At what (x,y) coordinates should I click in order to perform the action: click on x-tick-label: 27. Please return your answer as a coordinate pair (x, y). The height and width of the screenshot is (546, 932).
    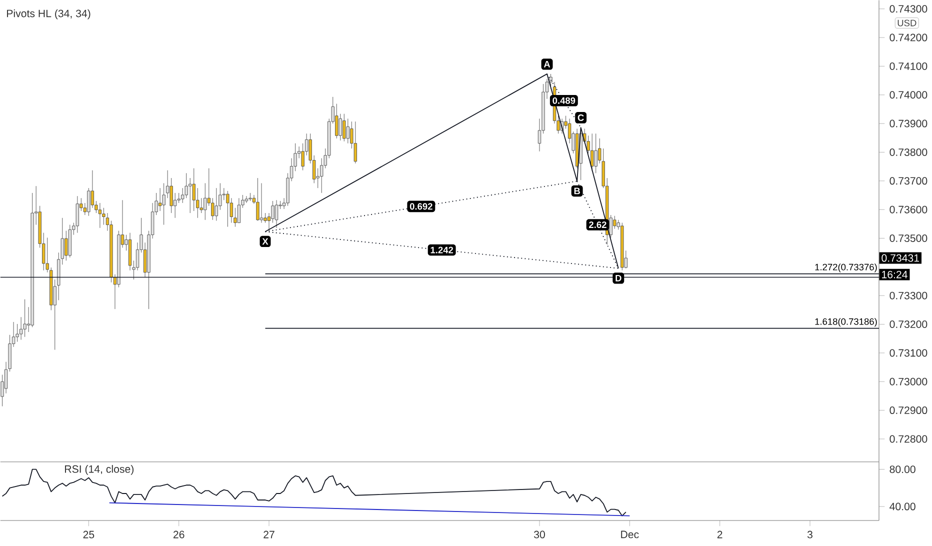
    Looking at the image, I should click on (269, 534).